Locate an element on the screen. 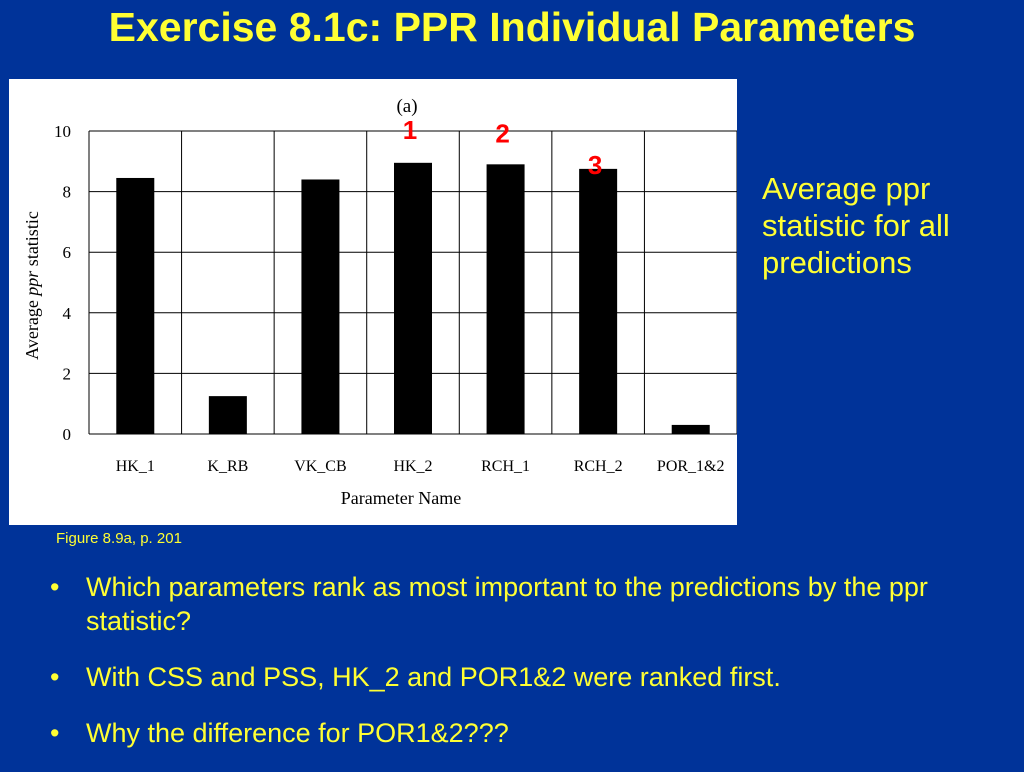  y-tick-label: 8 is located at coordinates (67, 192).